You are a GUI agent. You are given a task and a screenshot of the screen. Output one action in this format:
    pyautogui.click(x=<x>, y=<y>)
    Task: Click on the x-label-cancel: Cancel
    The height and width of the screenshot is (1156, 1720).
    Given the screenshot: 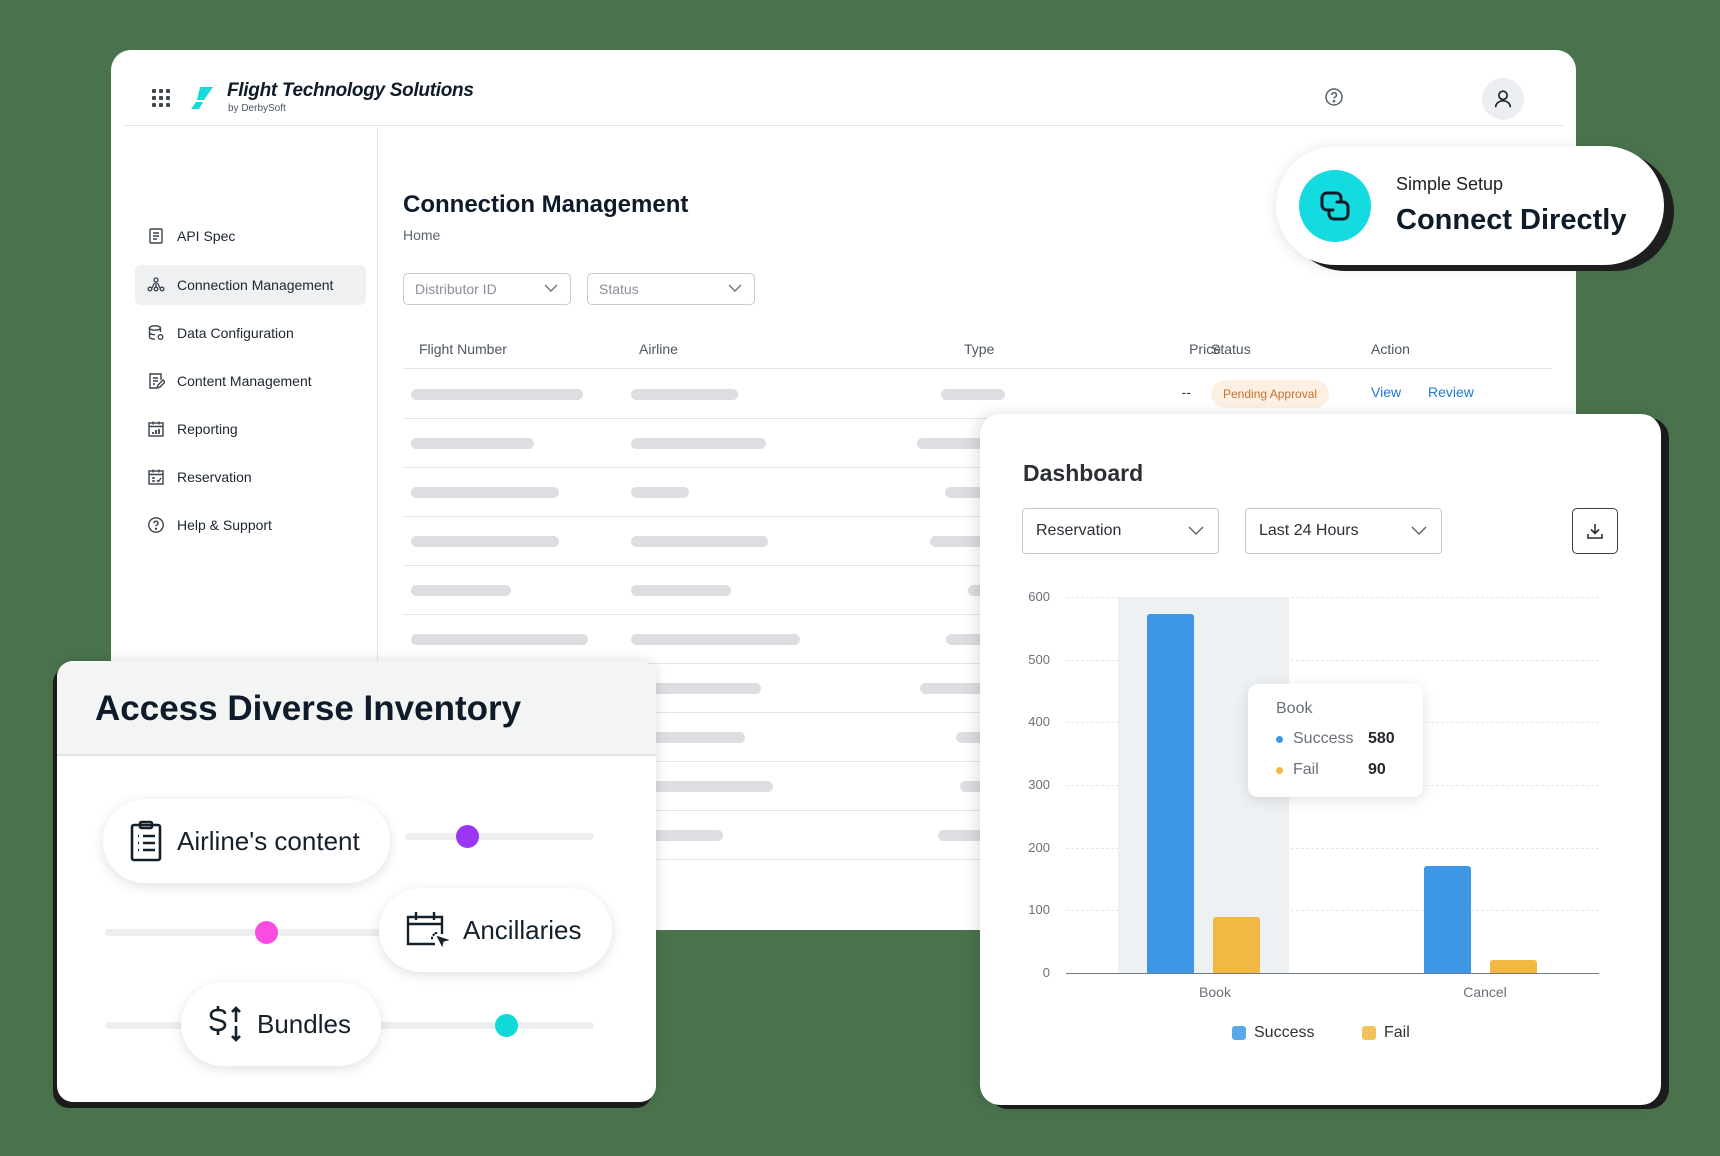 What is the action you would take?
    pyautogui.click(x=1485, y=992)
    